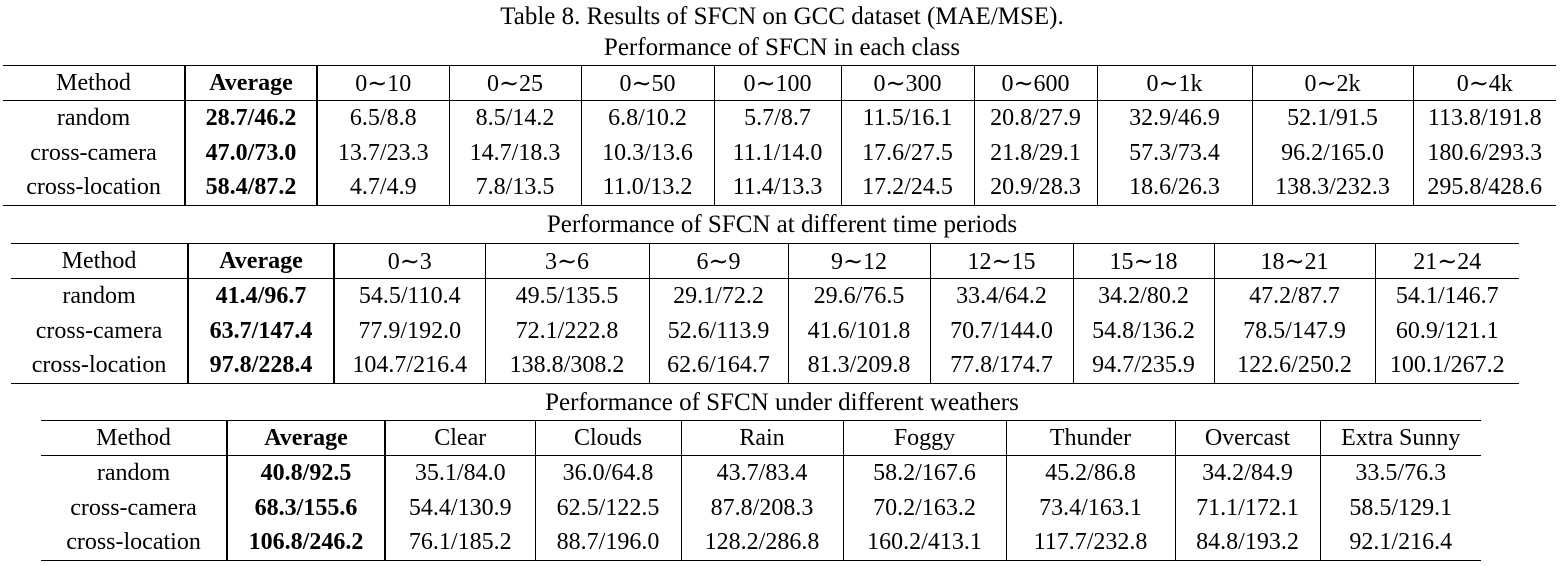  What do you see at coordinates (924, 438) in the screenshot?
I see `header-cell: Foggy` at bounding box center [924, 438].